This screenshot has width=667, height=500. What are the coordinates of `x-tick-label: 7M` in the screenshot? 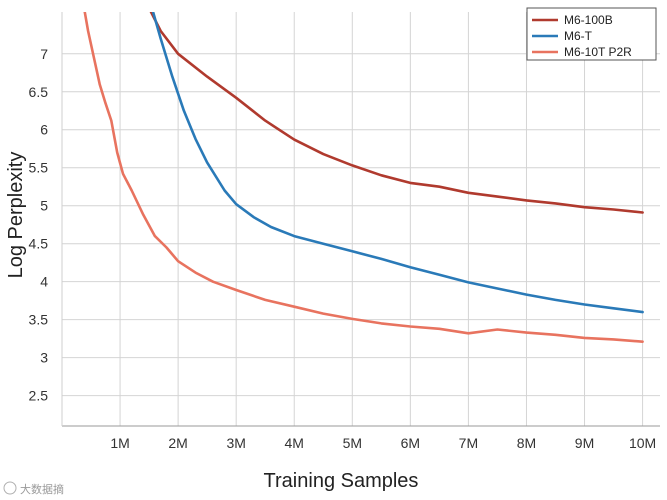 It's located at (468, 443).